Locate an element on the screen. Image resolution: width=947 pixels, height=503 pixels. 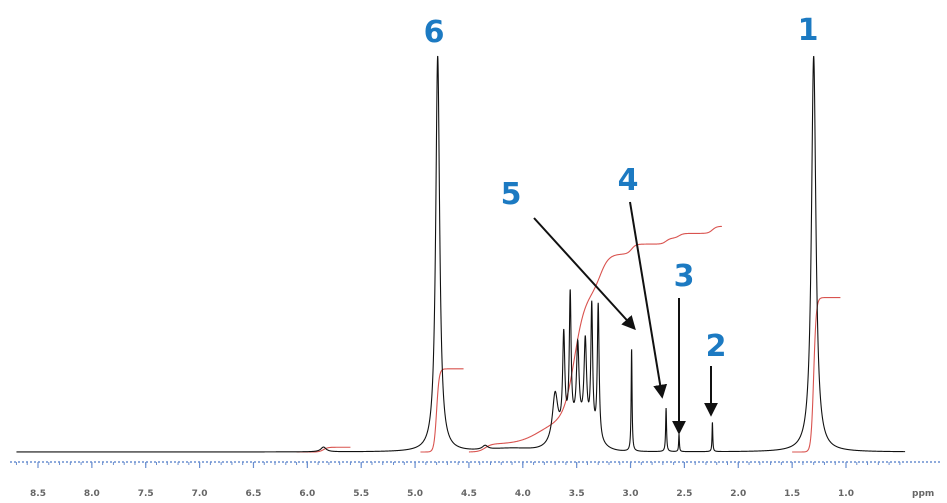
x-tick-label: 3.5 is located at coordinates (577, 494).